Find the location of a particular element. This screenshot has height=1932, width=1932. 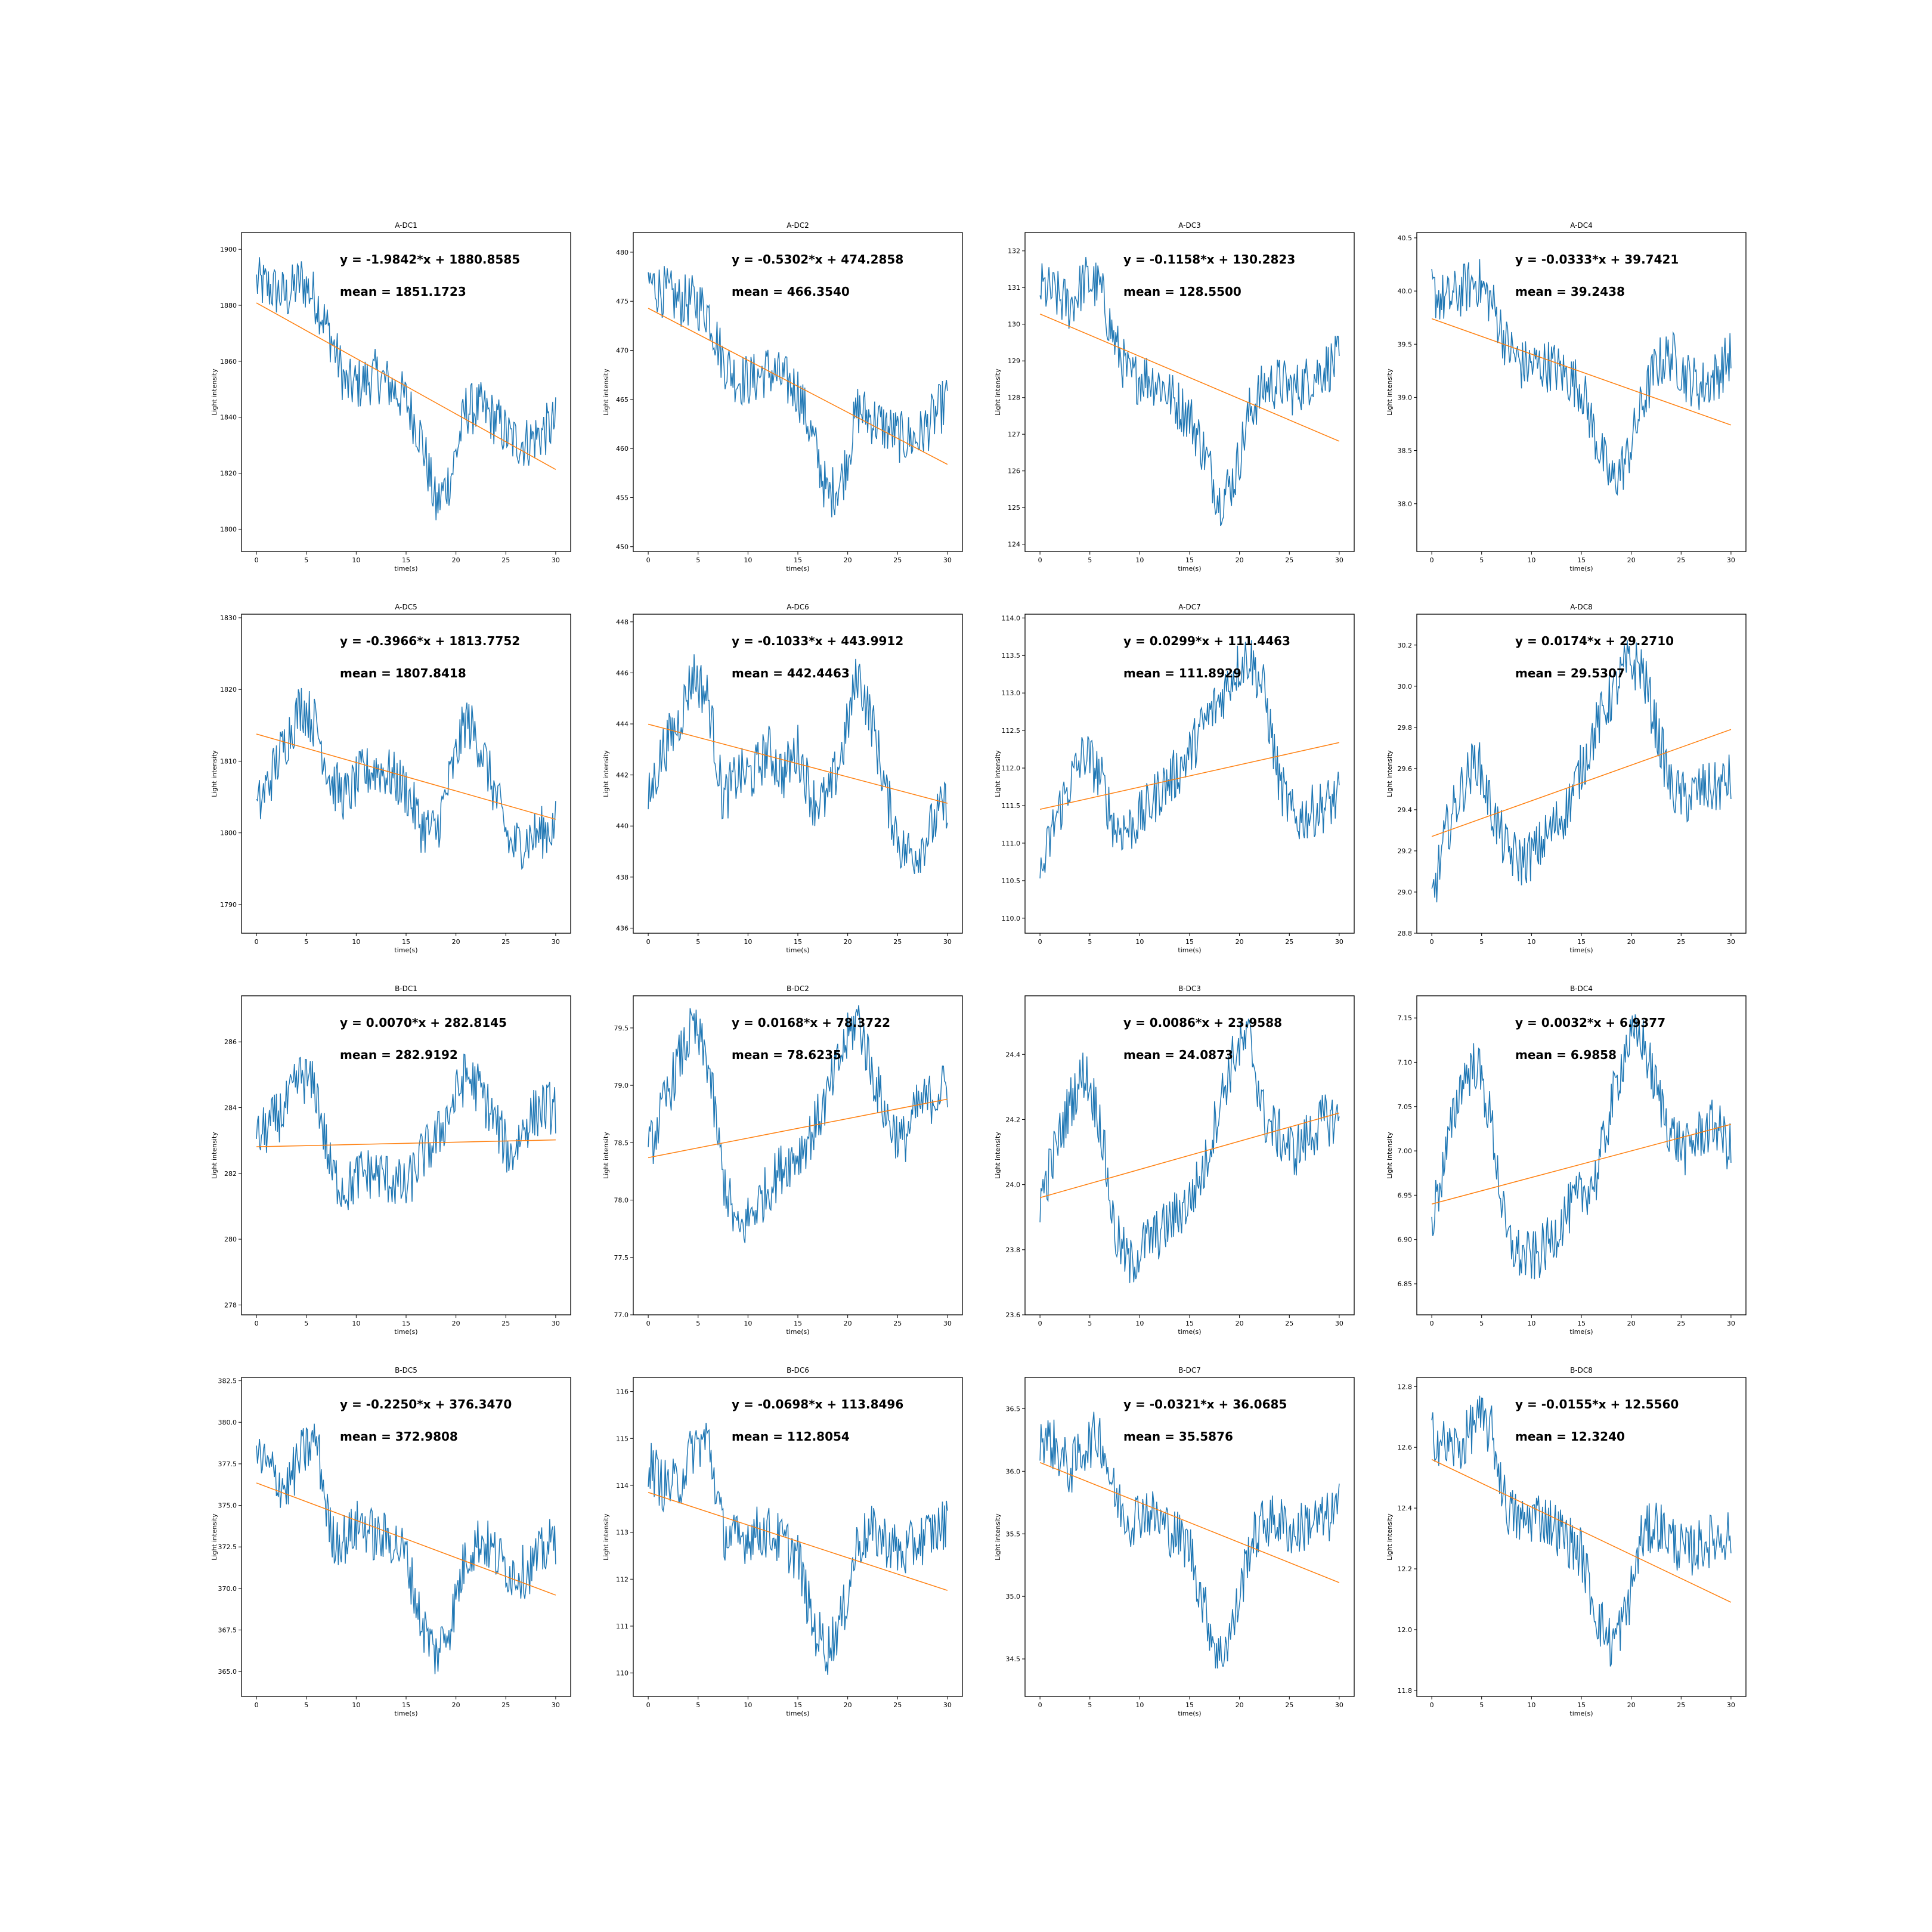

y-tick-label: 286 is located at coordinates (230, 1042).